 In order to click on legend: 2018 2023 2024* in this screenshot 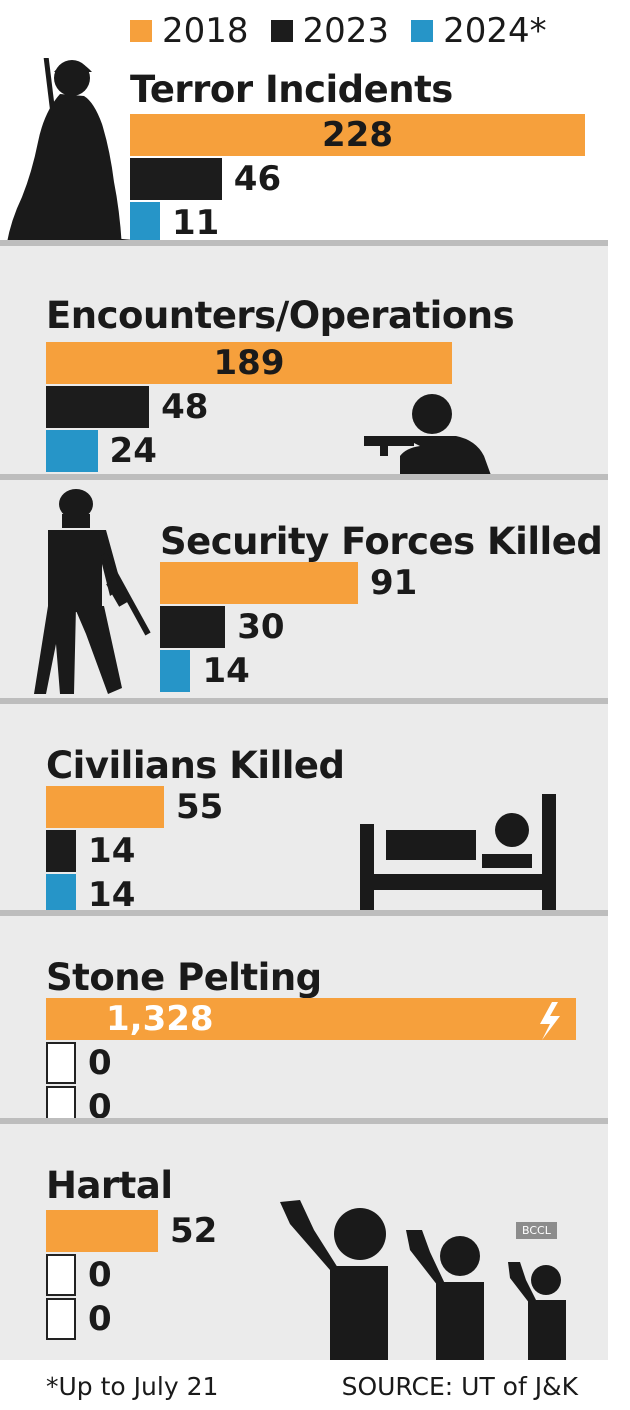, I will do `click(338, 31)`.